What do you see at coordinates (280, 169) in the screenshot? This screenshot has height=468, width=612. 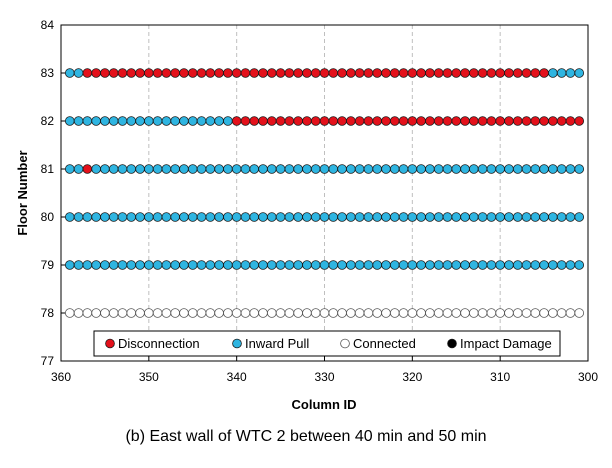 I see `point-floor81-col335` at bounding box center [280, 169].